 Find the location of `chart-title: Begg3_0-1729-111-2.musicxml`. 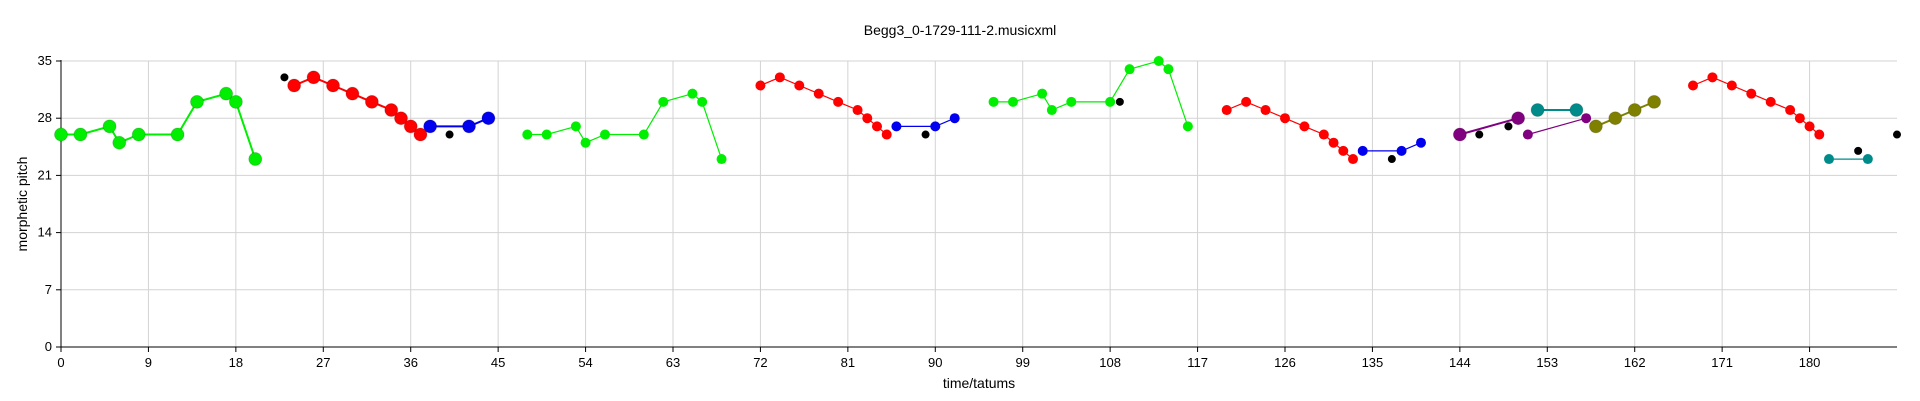

chart-title: Begg3_0-1729-111-2.musicxml is located at coordinates (960, 30).